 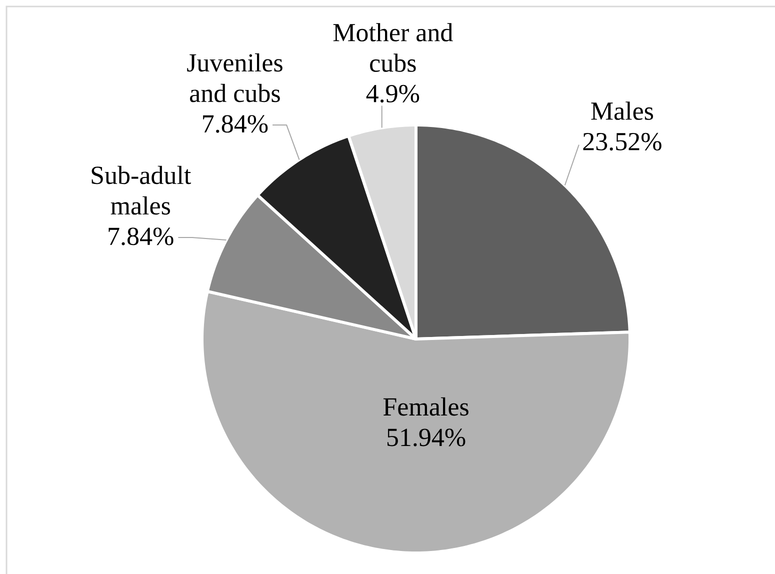 What do you see at coordinates (622, 111) in the screenshot?
I see `slice-label: Males` at bounding box center [622, 111].